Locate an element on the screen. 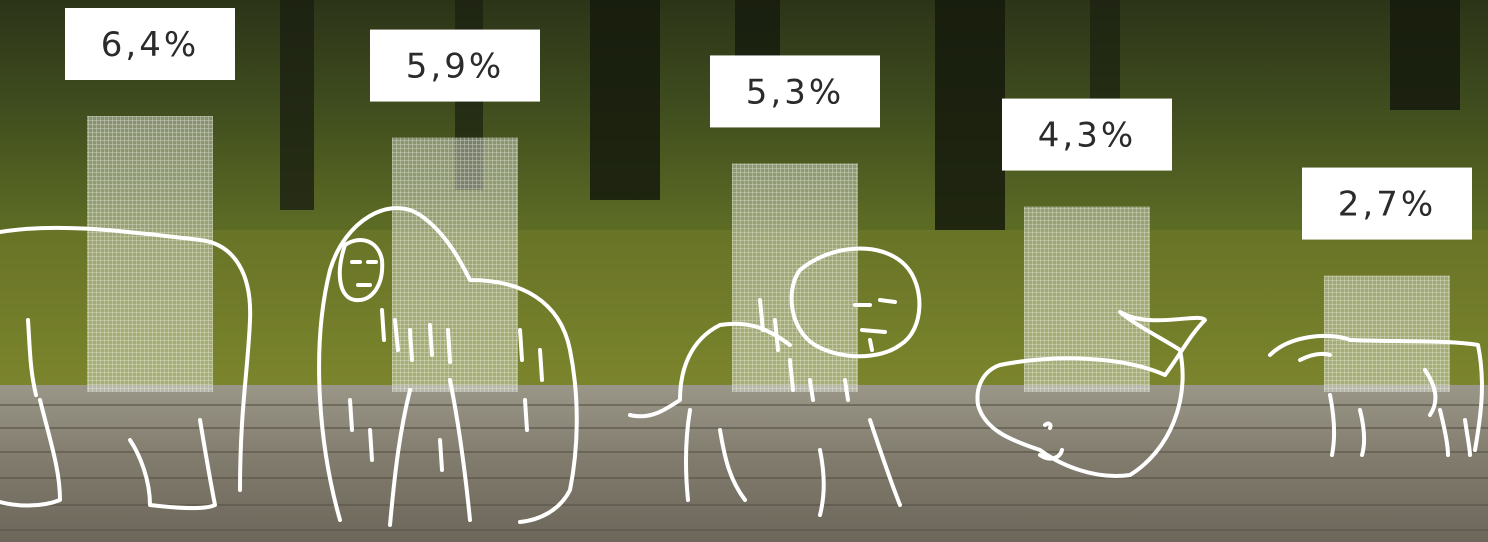 The image size is (1488, 542). data-label-box-polar-bear is located at coordinates (150, 44).